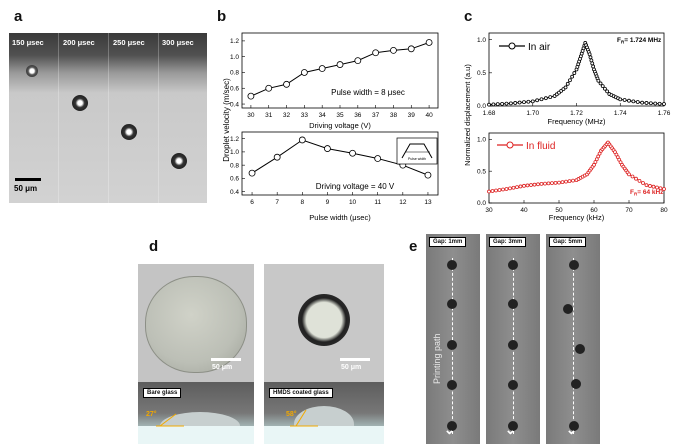 Image resolution: width=700 pixels, height=444 pixels. Describe the element at coordinates (301, 393) in the screenshot. I see `caption-hmds-glass: HMDS coated glass` at that location.